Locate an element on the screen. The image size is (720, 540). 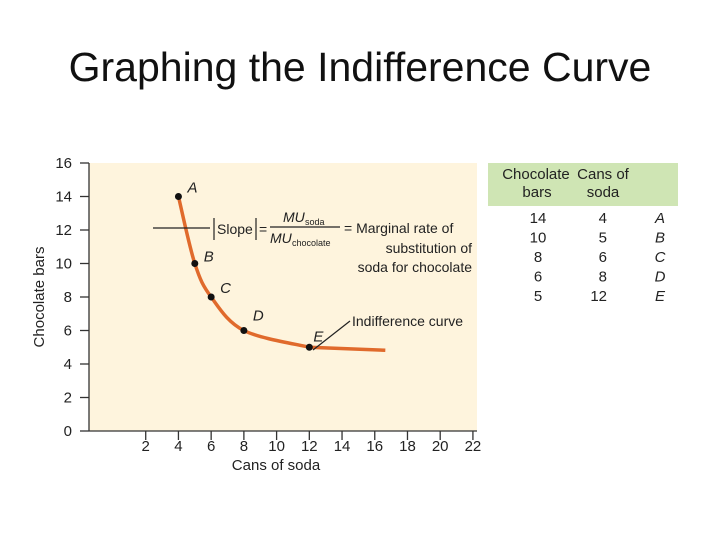
table-header-soda-1: Cans of is located at coordinates (603, 174).